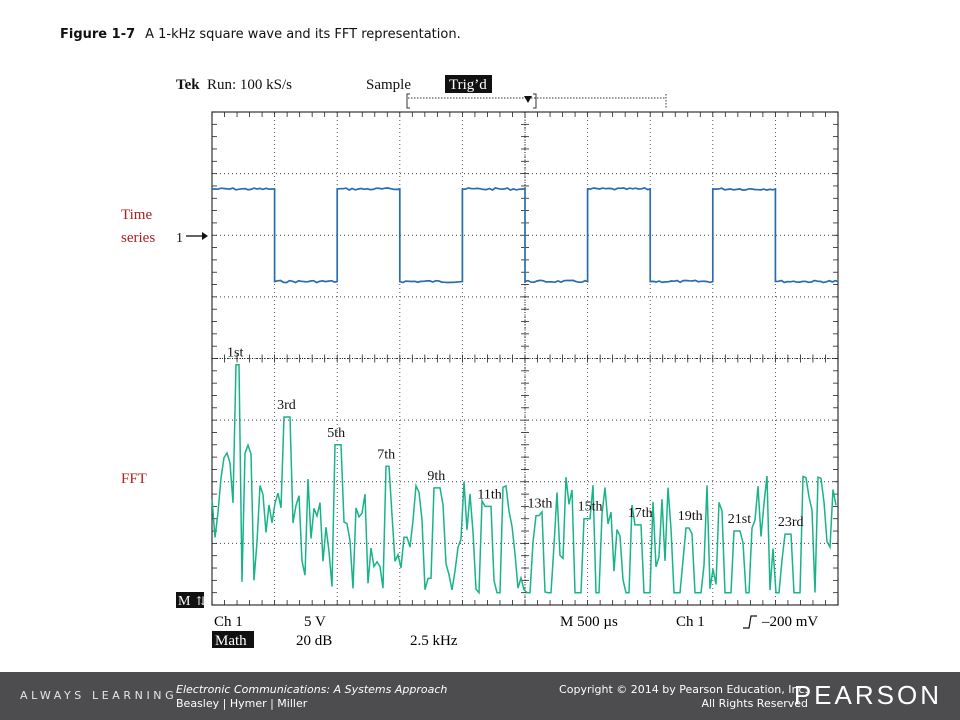 This screenshot has height=720, width=960. Describe the element at coordinates (750, 622) in the screenshot. I see `rising-edge-icon` at that location.